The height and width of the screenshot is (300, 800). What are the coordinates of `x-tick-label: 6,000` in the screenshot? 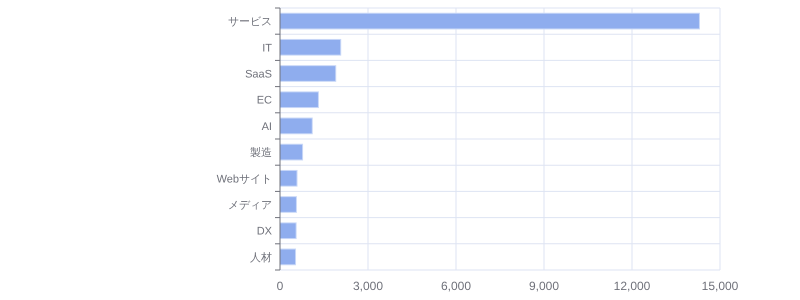 It's located at (456, 286).